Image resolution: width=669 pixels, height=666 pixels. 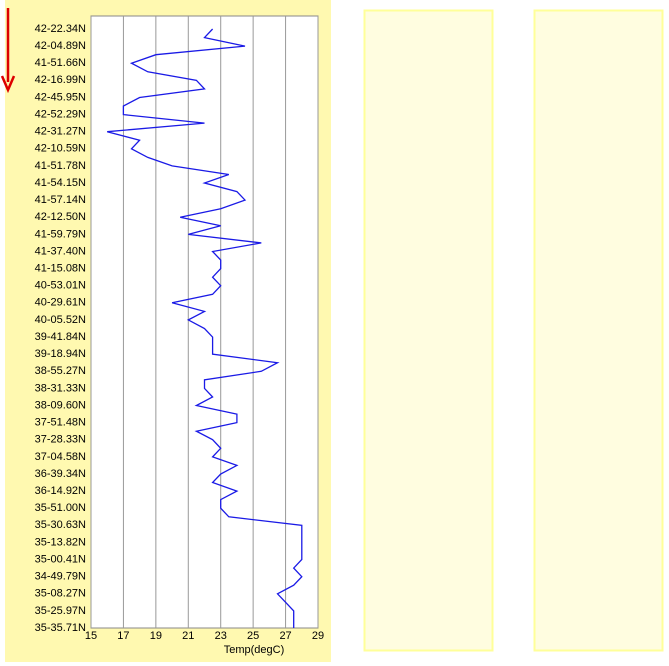 What do you see at coordinates (60, 423) in the screenshot?
I see `y-tick-label: 37-51.48N` at bounding box center [60, 423].